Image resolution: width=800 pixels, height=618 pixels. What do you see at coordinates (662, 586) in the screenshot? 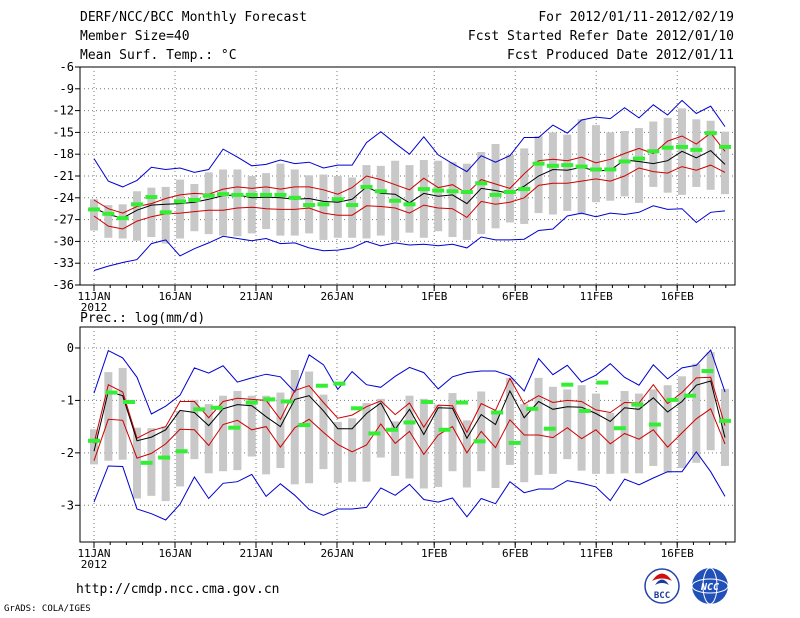
I see `bcc-logo: BCC` at bounding box center [662, 586].